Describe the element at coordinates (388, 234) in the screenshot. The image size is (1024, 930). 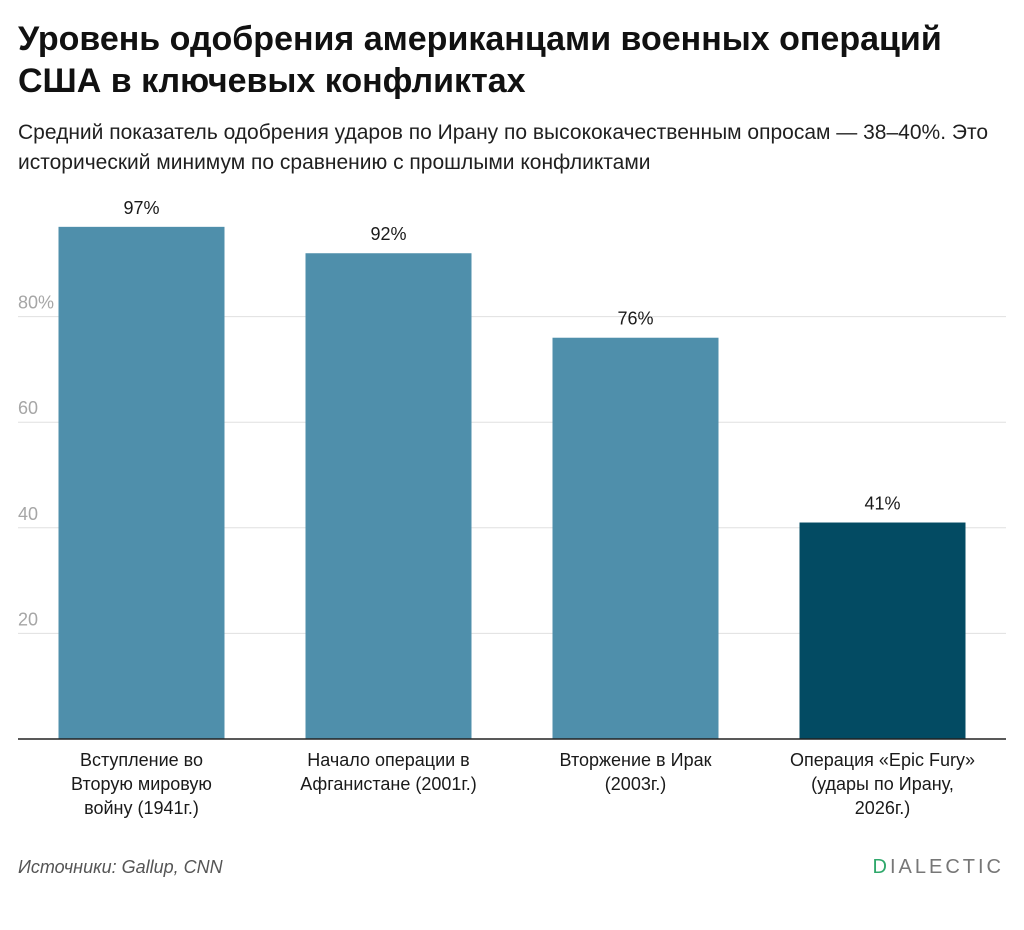
I see `bar-value-label: 92%` at that location.